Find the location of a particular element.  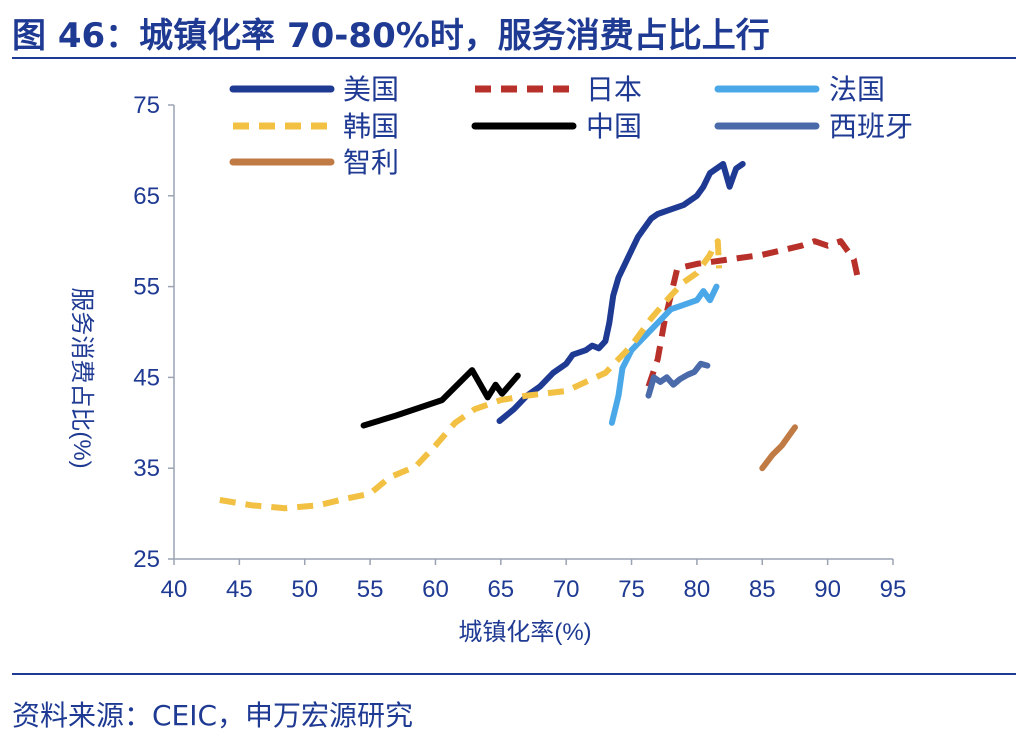

legend-label-3: 法国 is located at coordinates (857, 89).